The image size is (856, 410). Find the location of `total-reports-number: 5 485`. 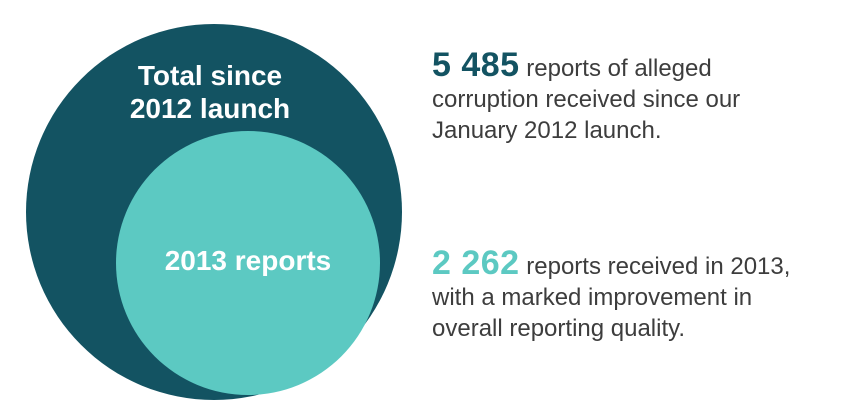

total-reports-number: 5 485 is located at coordinates (476, 65).